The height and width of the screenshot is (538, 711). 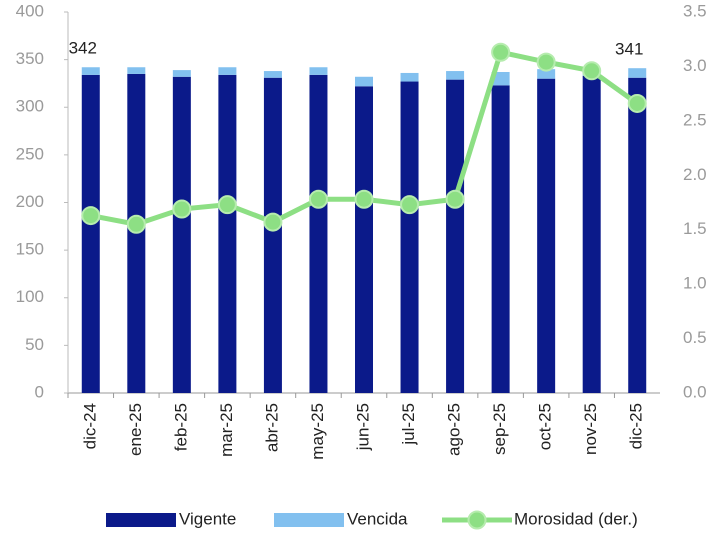 I want to click on y-tick-label: 200, so click(x=30, y=201).